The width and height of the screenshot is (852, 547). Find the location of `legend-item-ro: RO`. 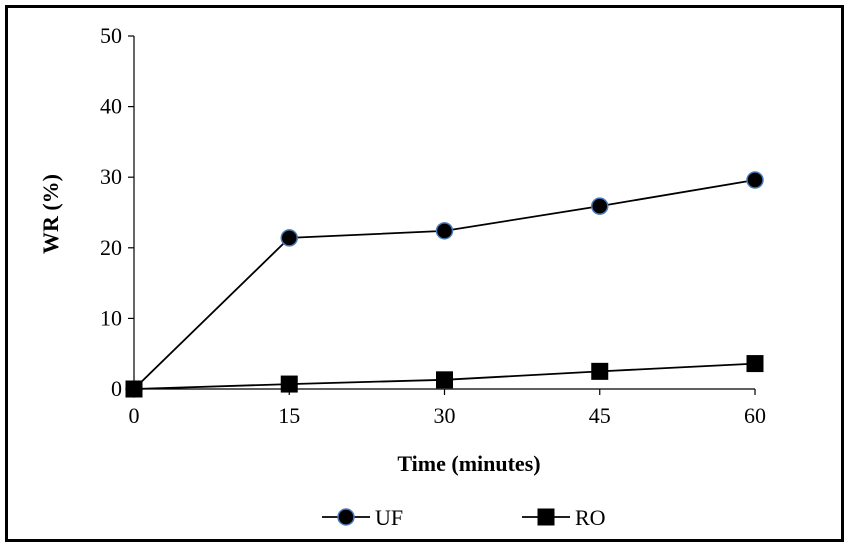

legend-item-ro: RO is located at coordinates (564, 517).